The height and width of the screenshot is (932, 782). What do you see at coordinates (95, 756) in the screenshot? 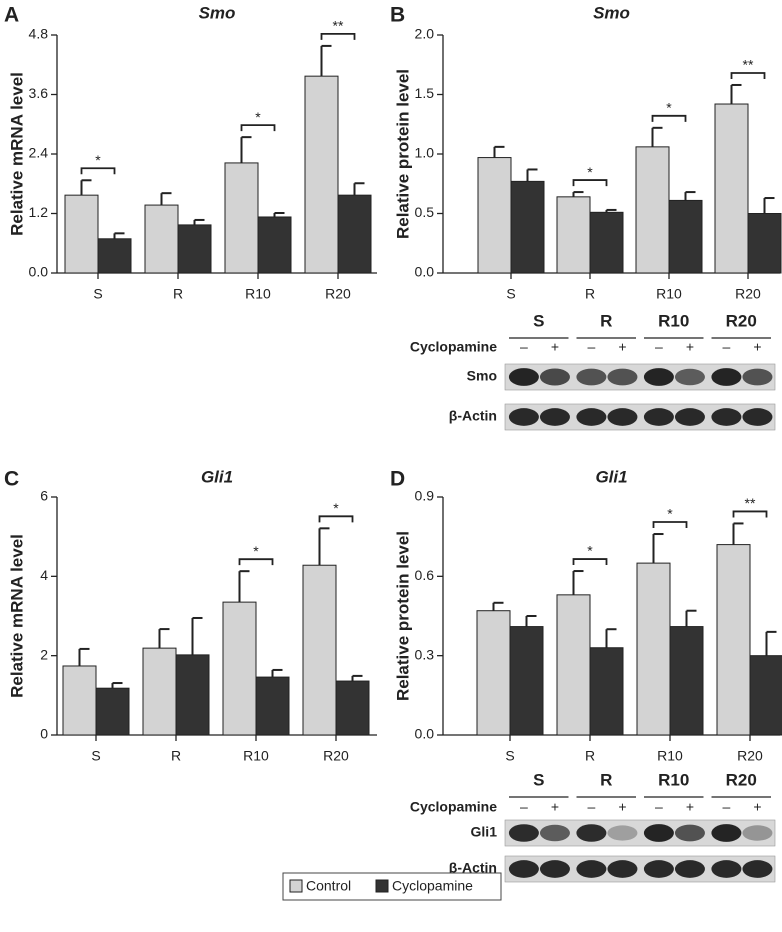
I see `x-tick-label: S` at bounding box center [95, 756].